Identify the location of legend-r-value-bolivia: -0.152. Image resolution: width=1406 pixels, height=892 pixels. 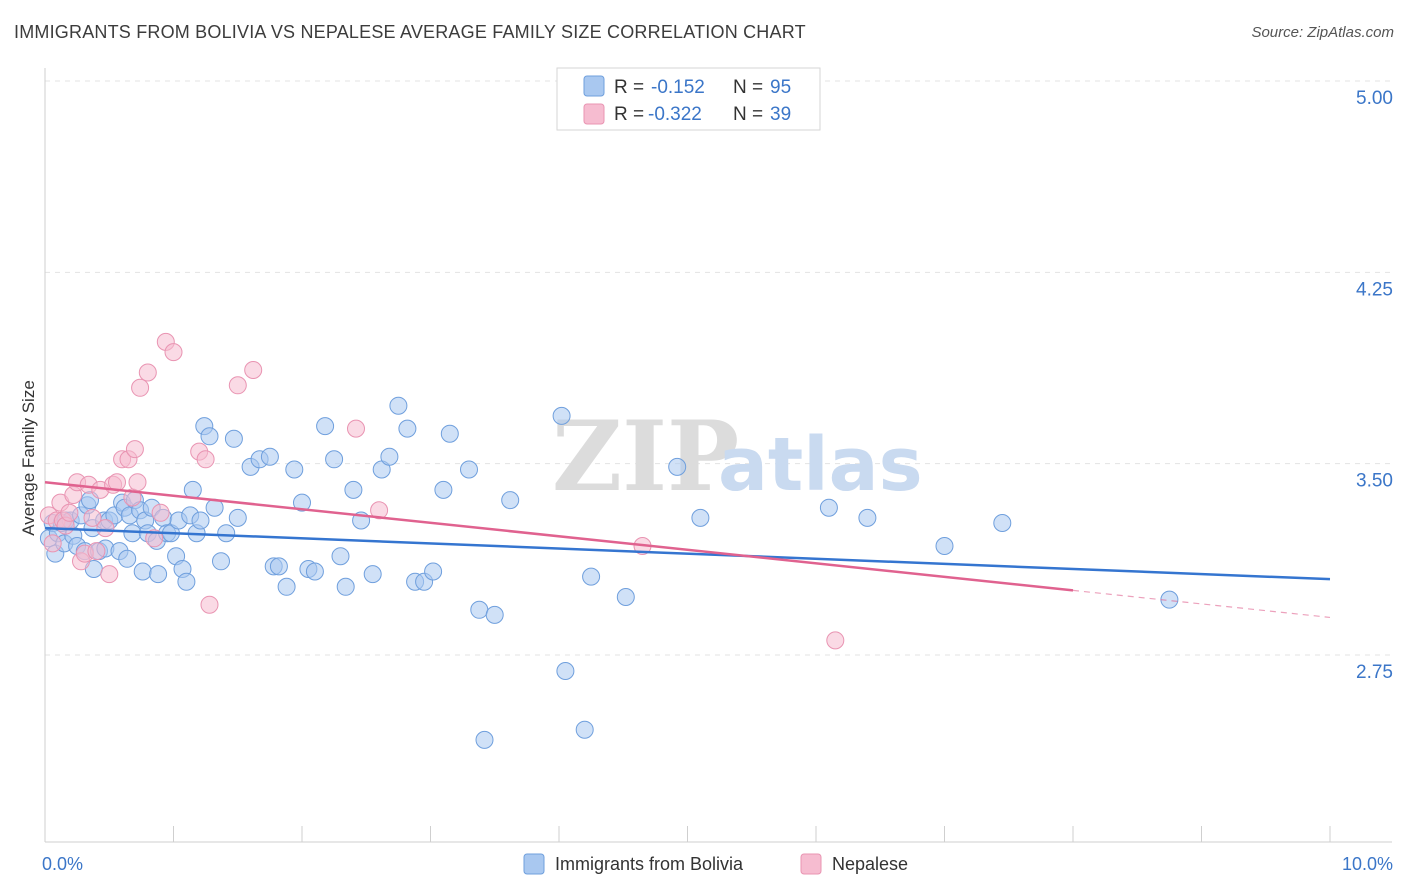
(678, 87).